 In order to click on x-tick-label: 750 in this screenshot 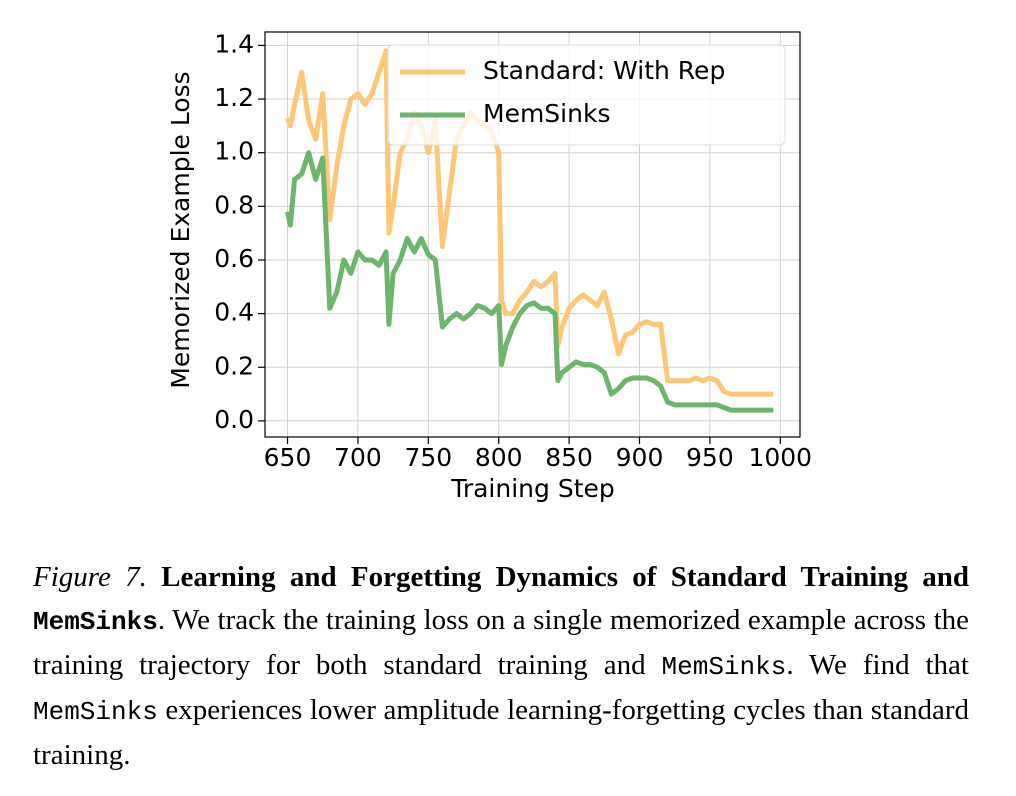, I will do `click(428, 457)`.